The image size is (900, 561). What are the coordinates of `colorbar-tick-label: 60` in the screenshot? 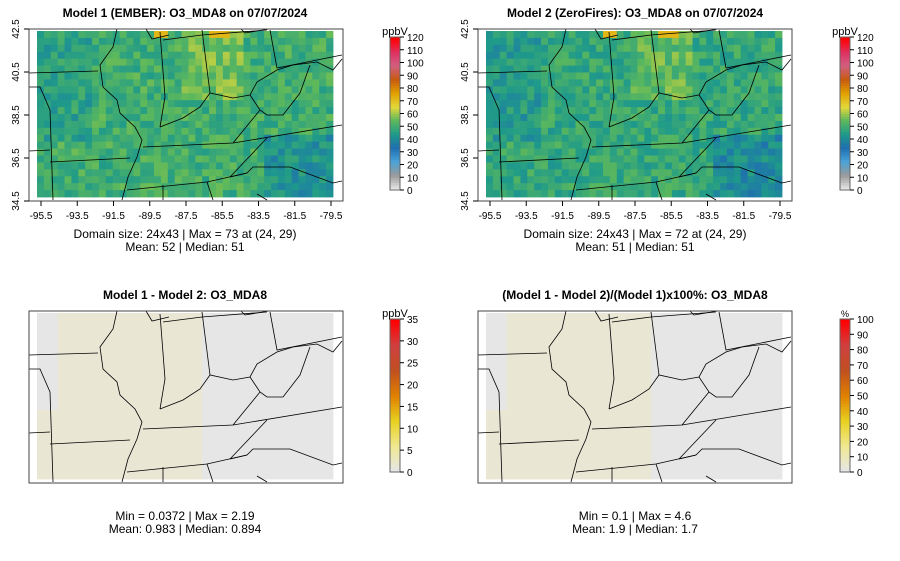 It's located at (863, 115).